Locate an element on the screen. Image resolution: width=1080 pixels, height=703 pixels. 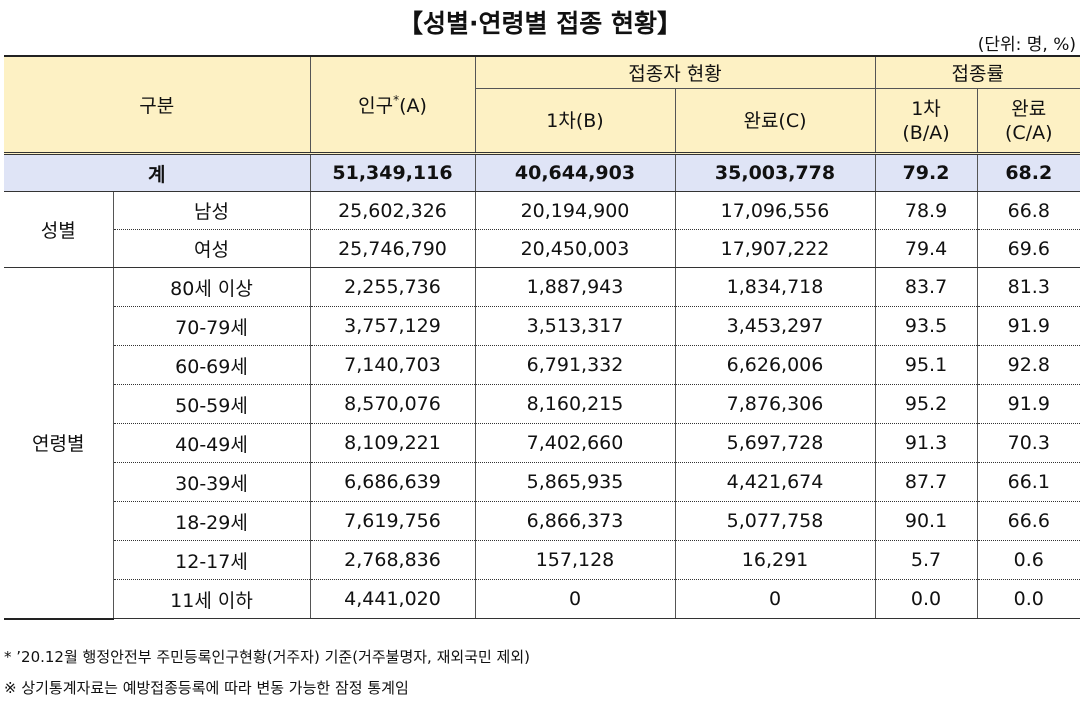
cell: 0 is located at coordinates (574, 599).